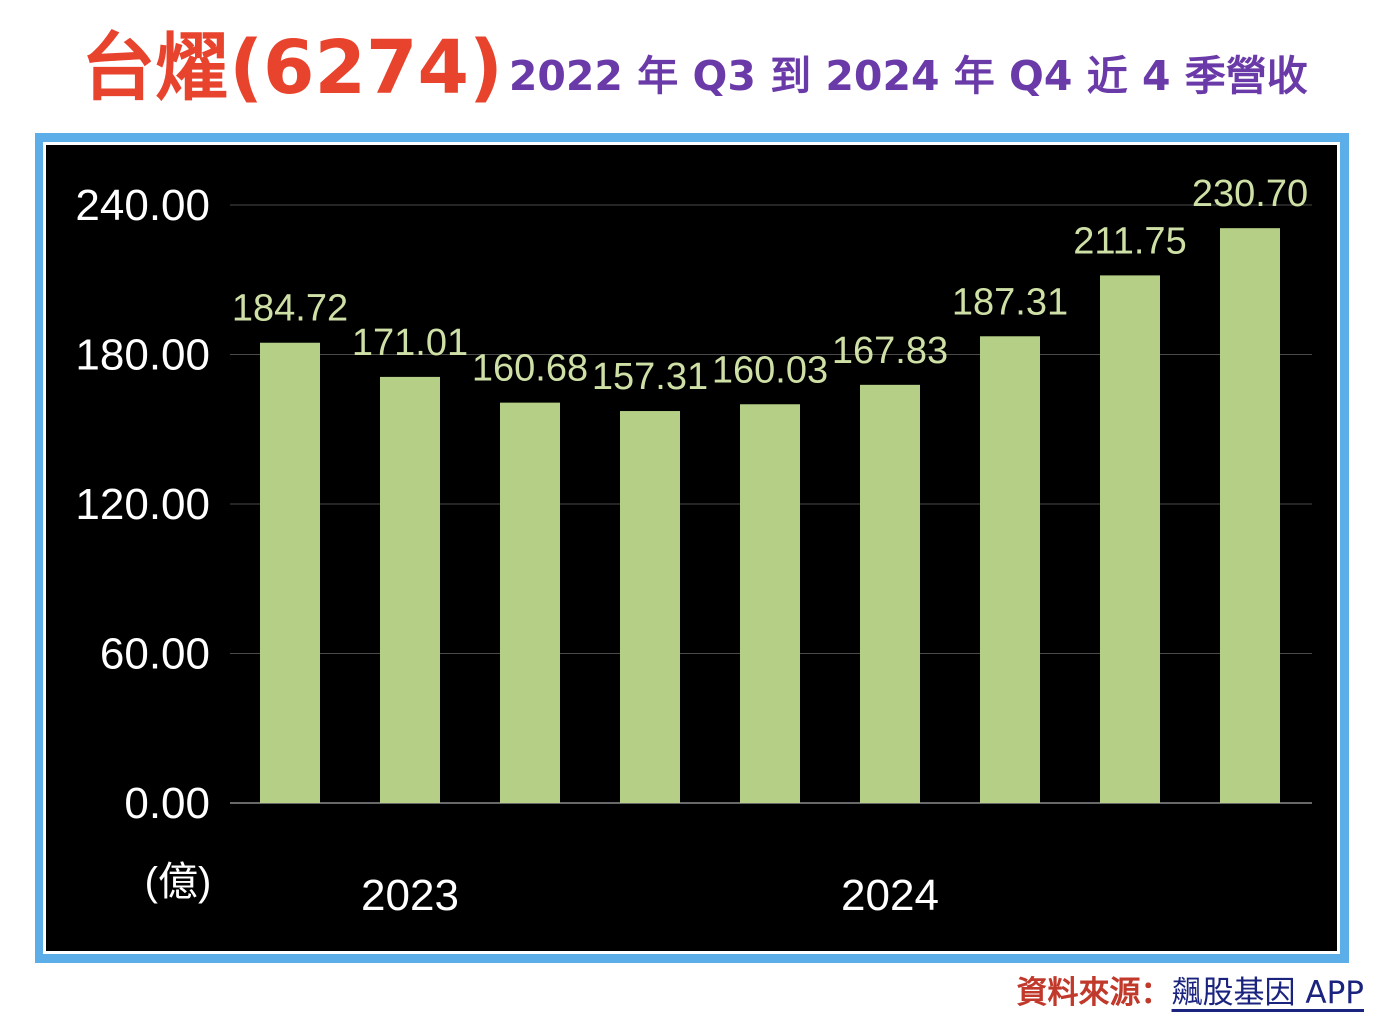 The image size is (1389, 1025). What do you see at coordinates (890, 895) in the screenshot?
I see `x-year-label: 2024` at bounding box center [890, 895].